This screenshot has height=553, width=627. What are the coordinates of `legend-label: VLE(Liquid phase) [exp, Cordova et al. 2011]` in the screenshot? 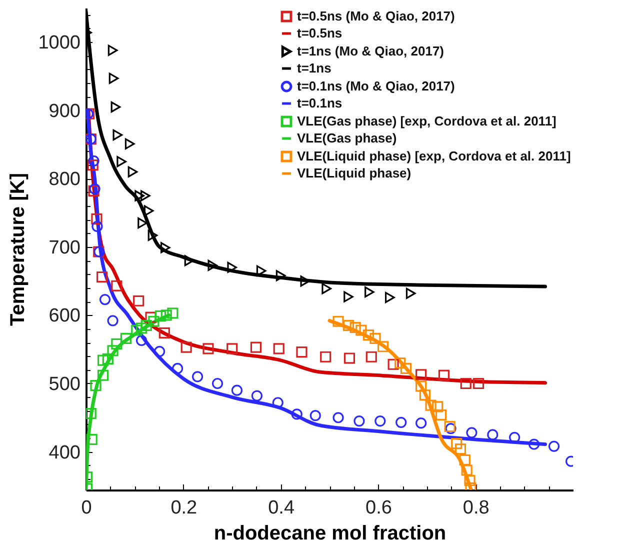 It's located at (434, 156).